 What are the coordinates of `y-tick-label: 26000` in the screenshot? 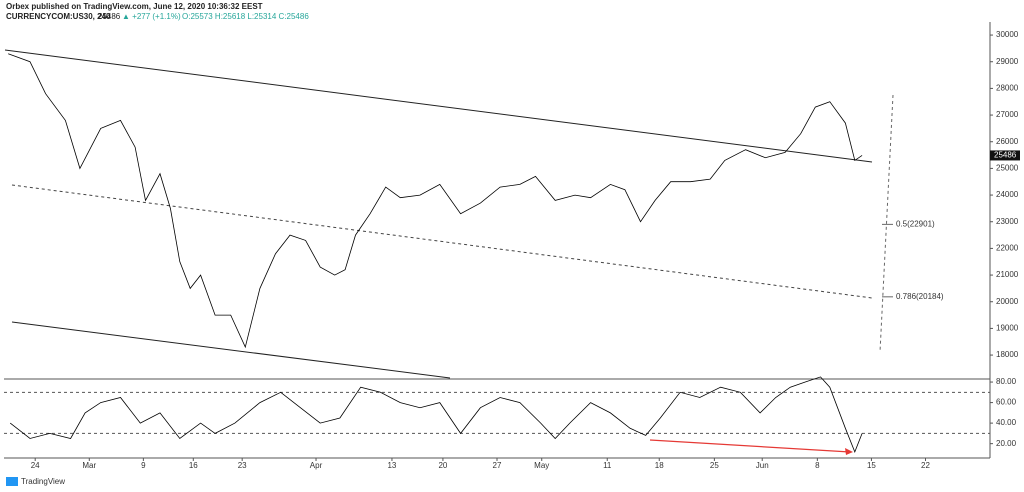 It's located at (1007, 141).